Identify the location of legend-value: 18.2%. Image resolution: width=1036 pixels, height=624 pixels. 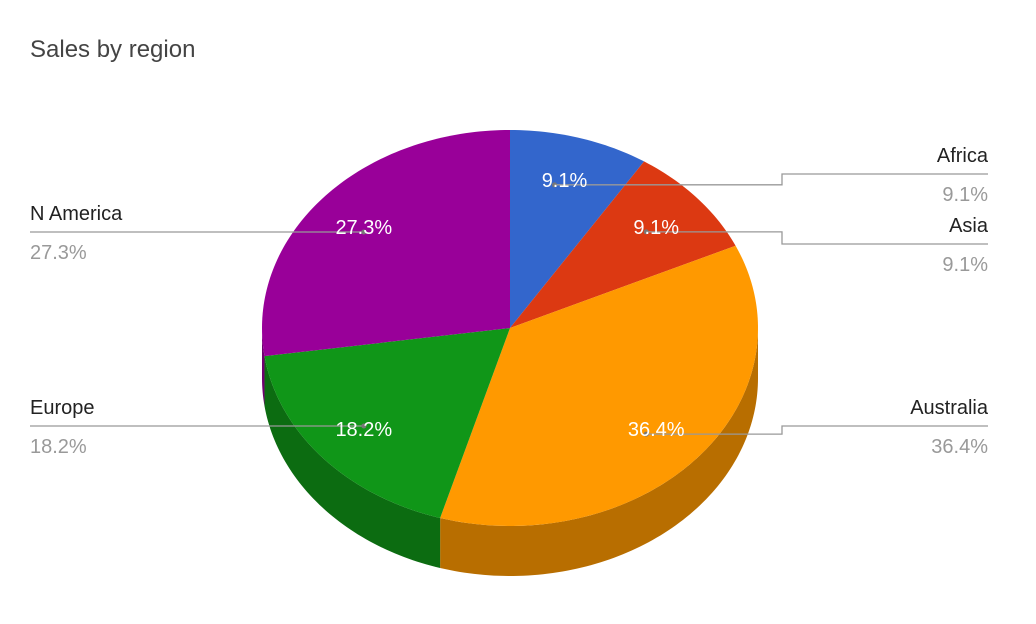
(58, 447).